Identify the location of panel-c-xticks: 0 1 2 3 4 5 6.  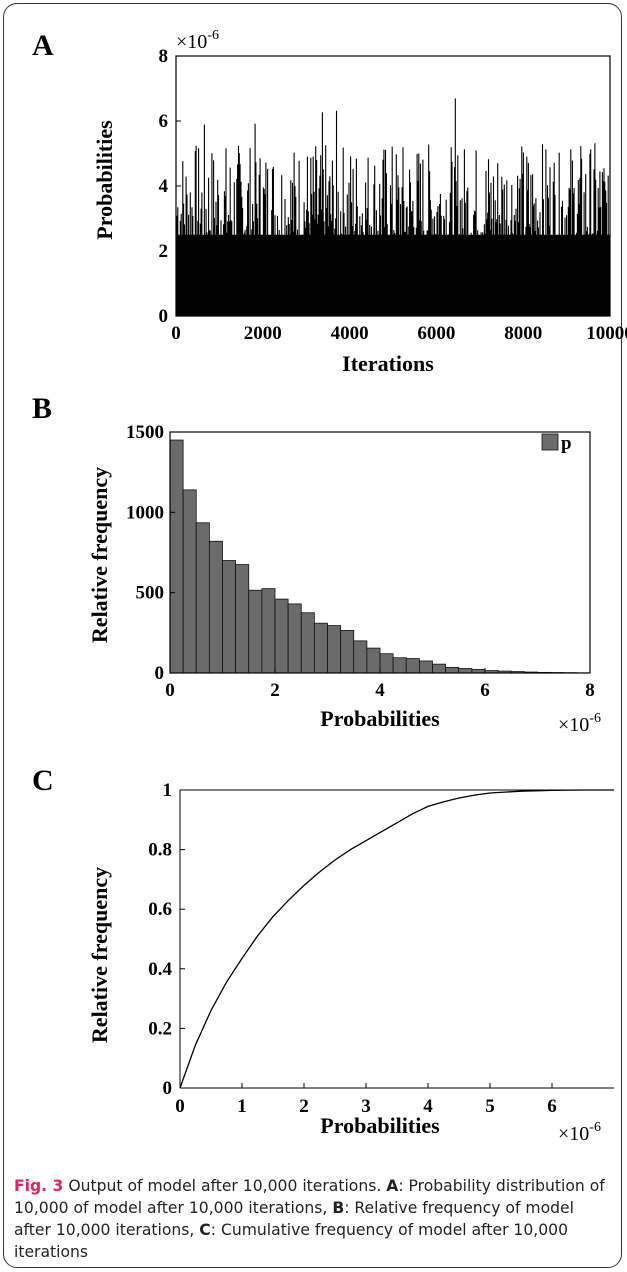
(366, 1100).